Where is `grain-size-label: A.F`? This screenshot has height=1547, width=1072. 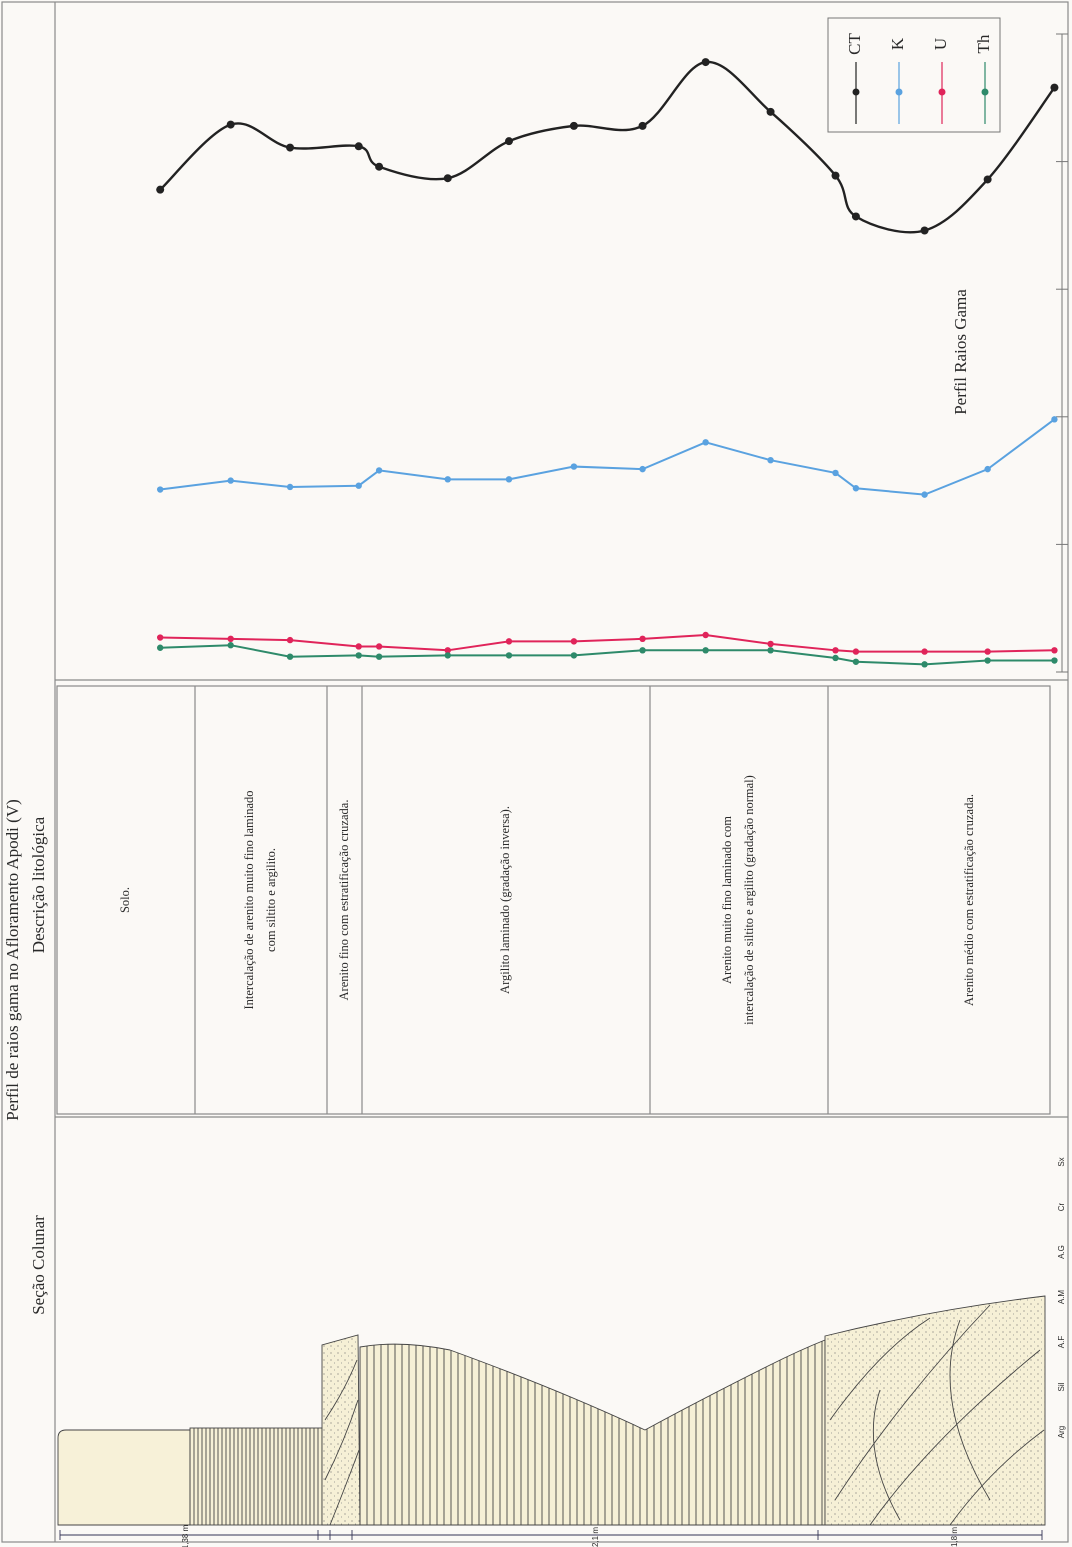
grain-size-label: A.F is located at coordinates (1061, 1342).